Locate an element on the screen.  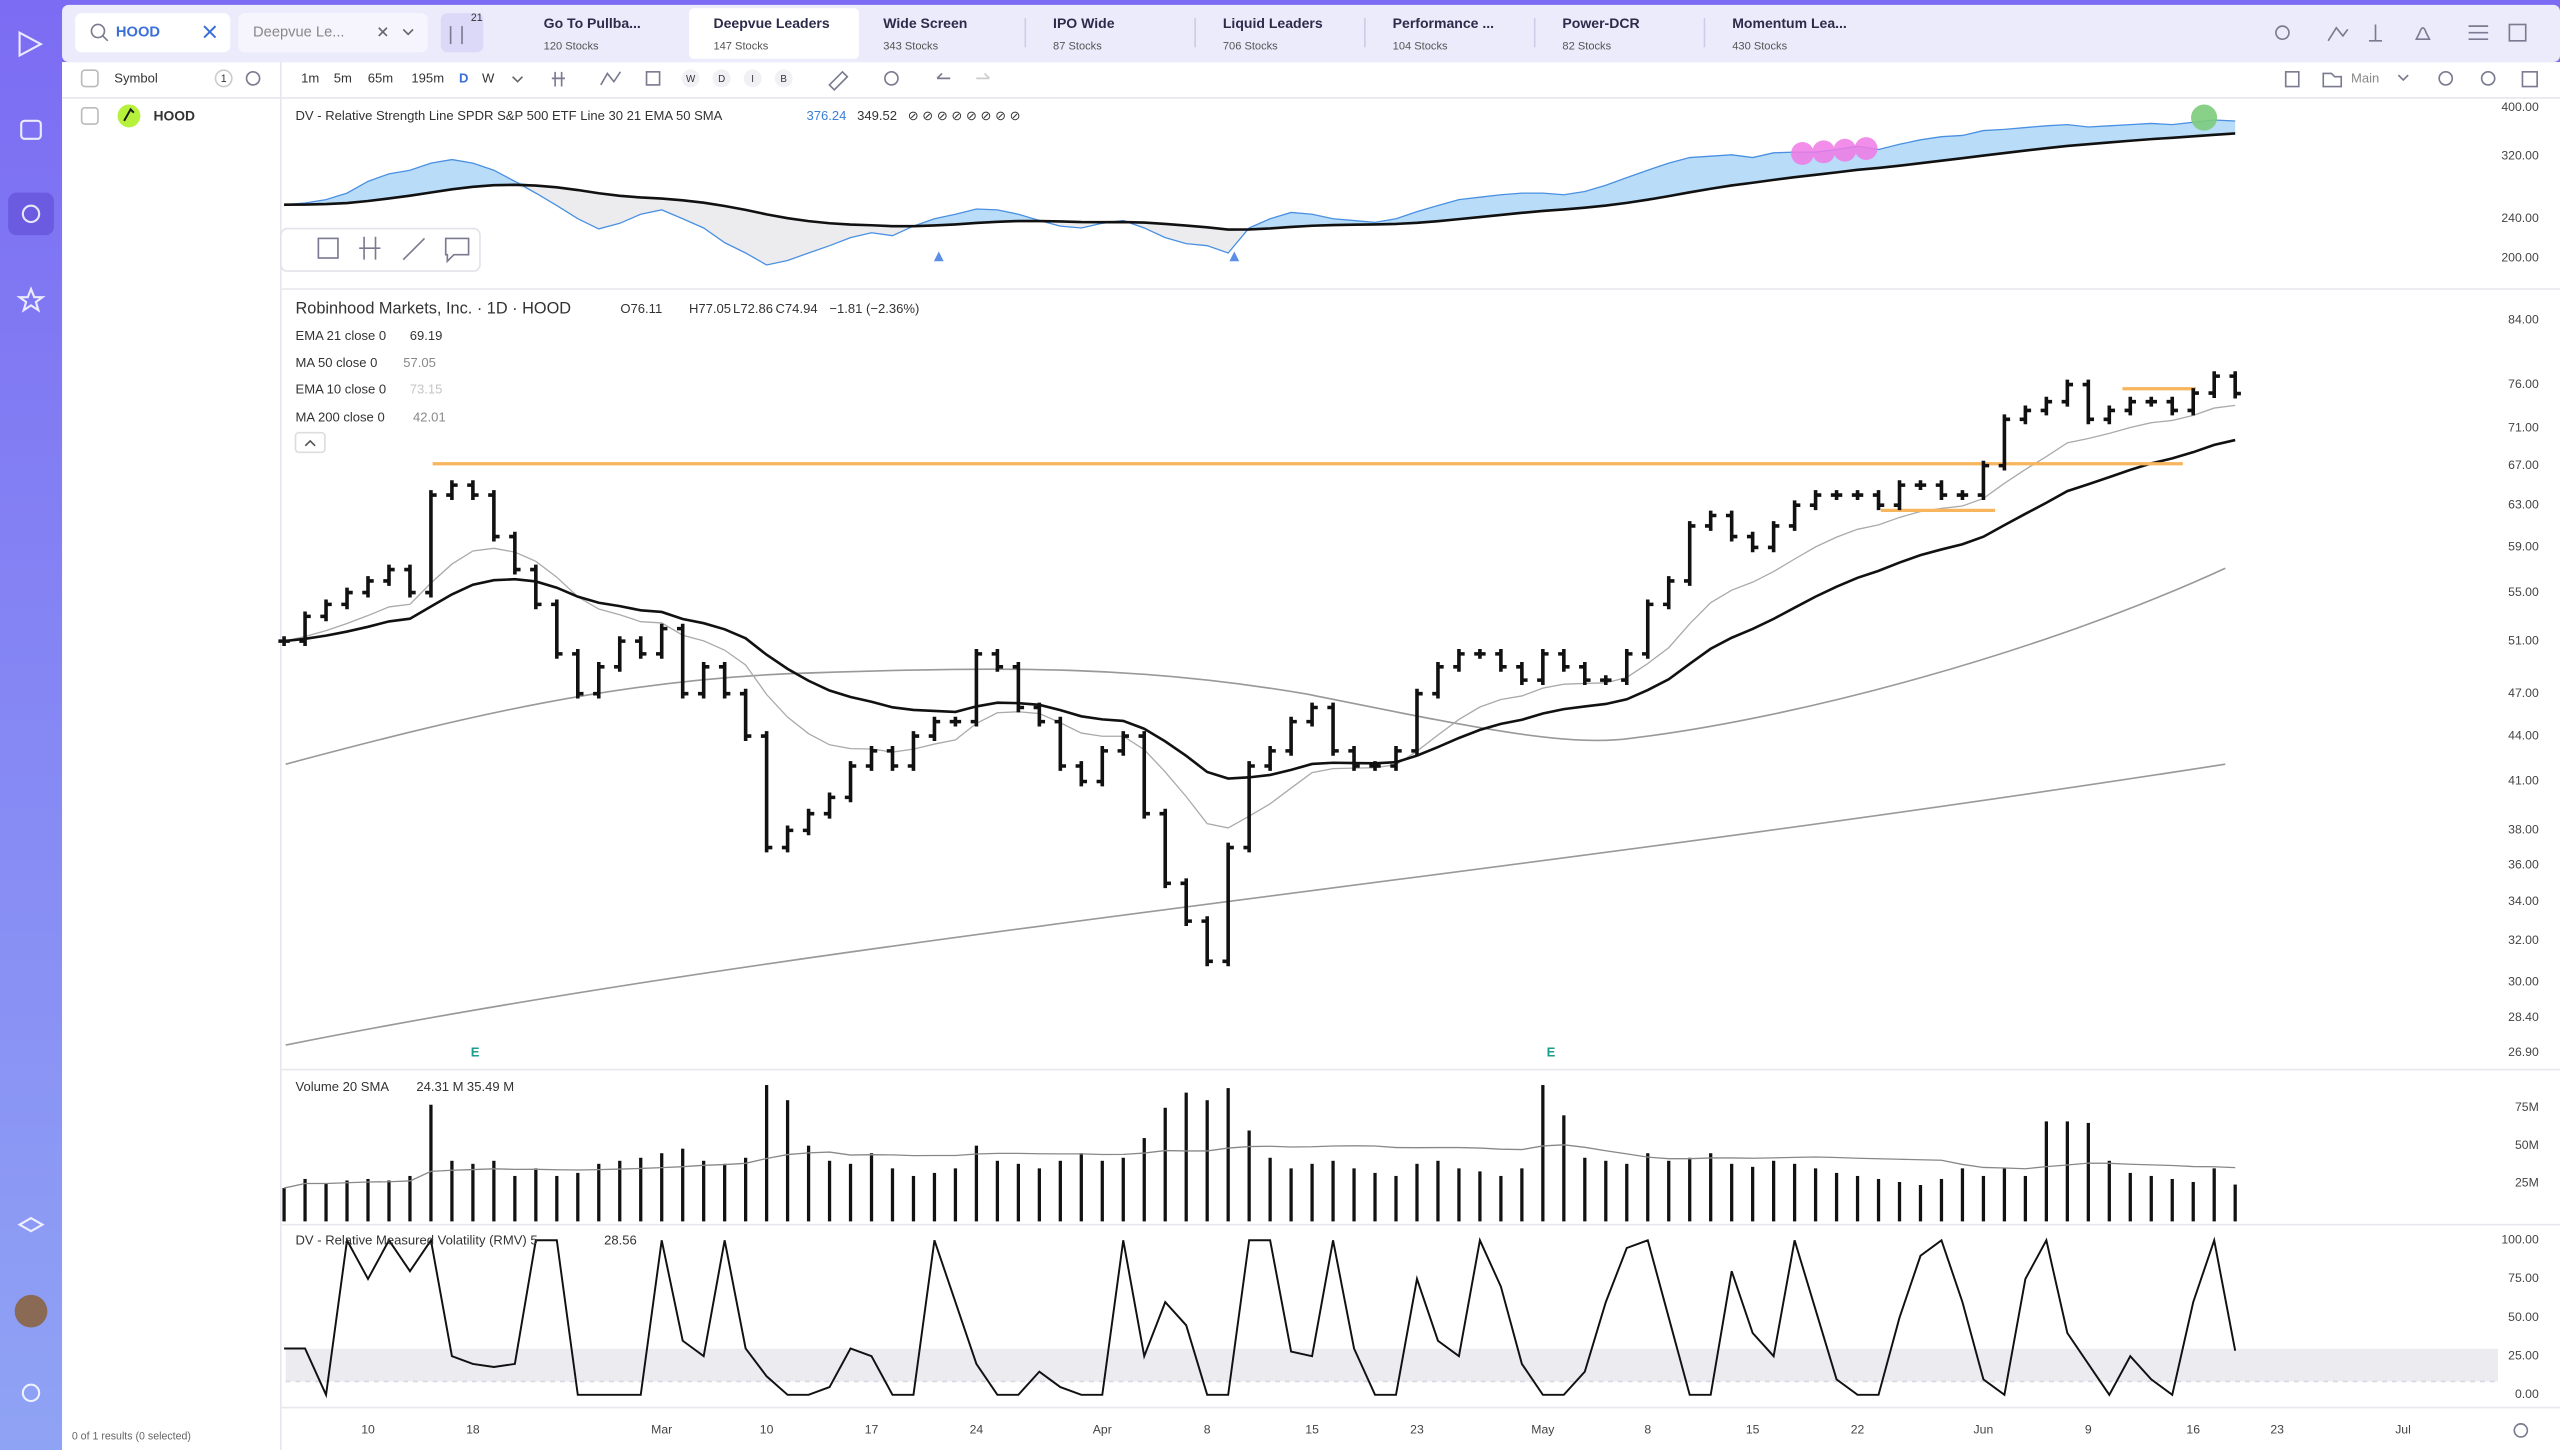
tab: IPO Wide 87 Stocks is located at coordinates (1069, 33).